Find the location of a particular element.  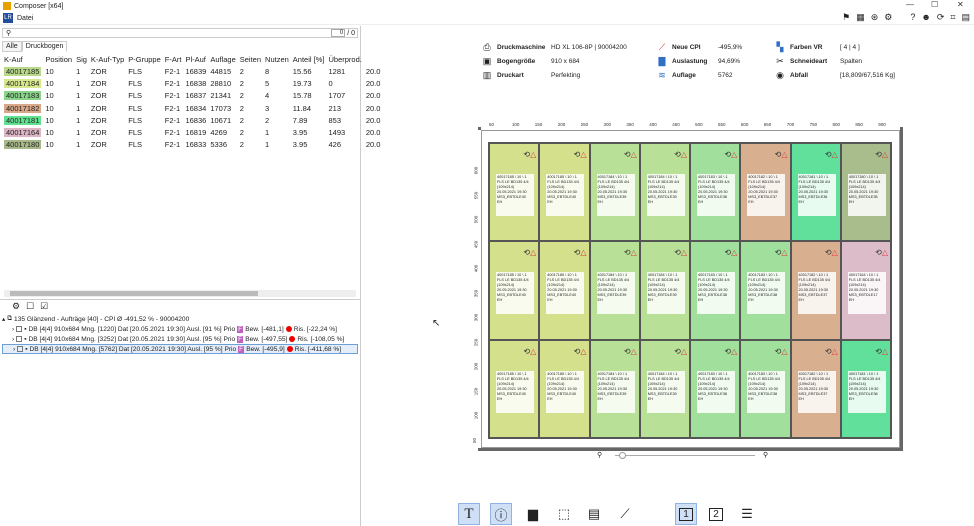

text-tool-button: T is located at coordinates (469, 514).